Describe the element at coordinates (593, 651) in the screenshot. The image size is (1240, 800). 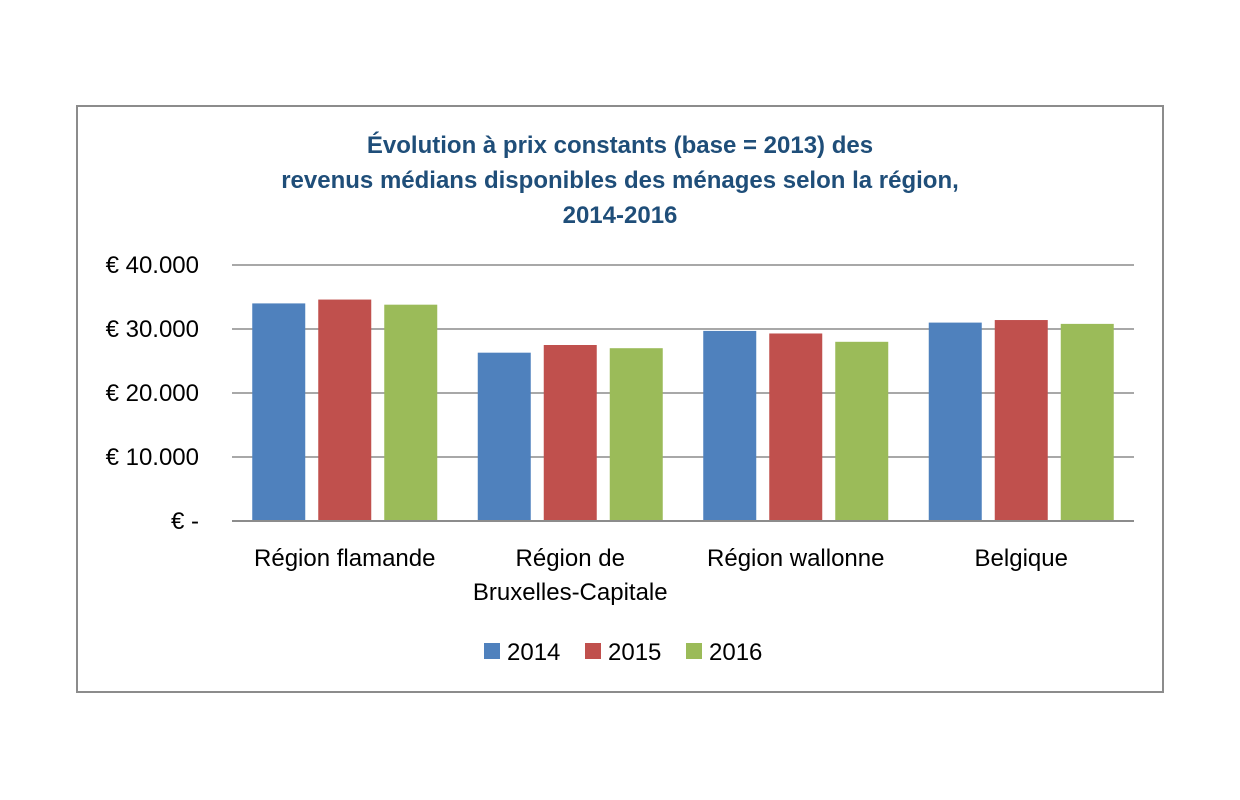
I see `legend-swatch-2015` at that location.